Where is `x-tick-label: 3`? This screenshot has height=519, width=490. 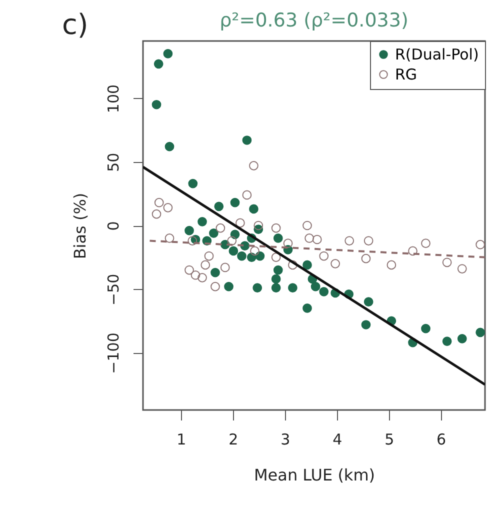 x-tick-label: 3 is located at coordinates (285, 439).